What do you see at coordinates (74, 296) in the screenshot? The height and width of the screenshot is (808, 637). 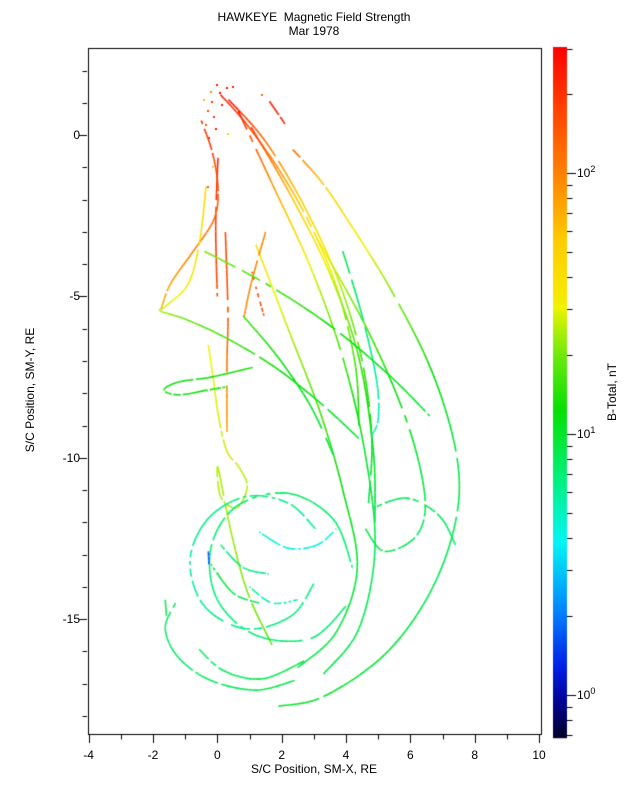 I see `y-tick-label: -5` at bounding box center [74, 296].